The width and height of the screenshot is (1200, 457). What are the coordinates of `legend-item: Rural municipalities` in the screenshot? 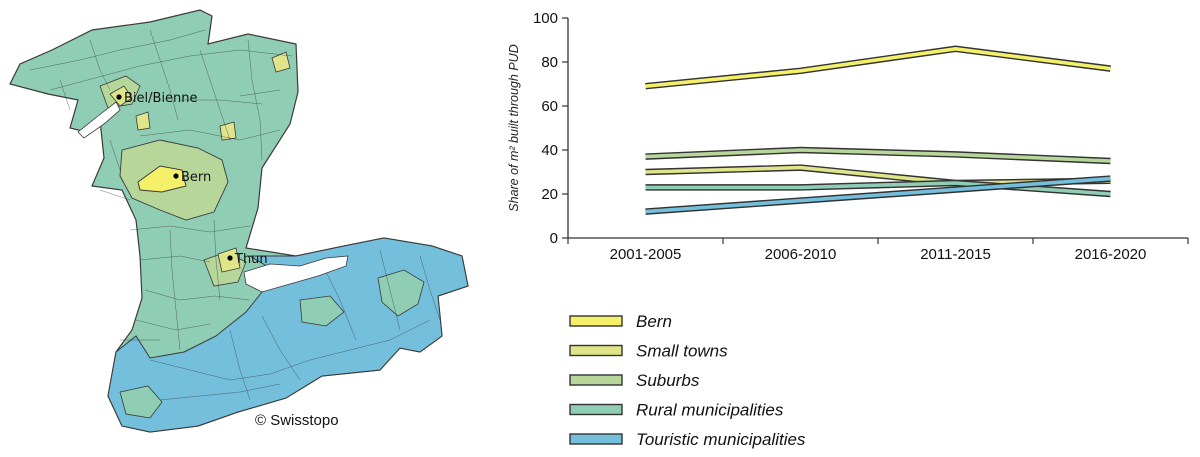 It's located at (677, 410).